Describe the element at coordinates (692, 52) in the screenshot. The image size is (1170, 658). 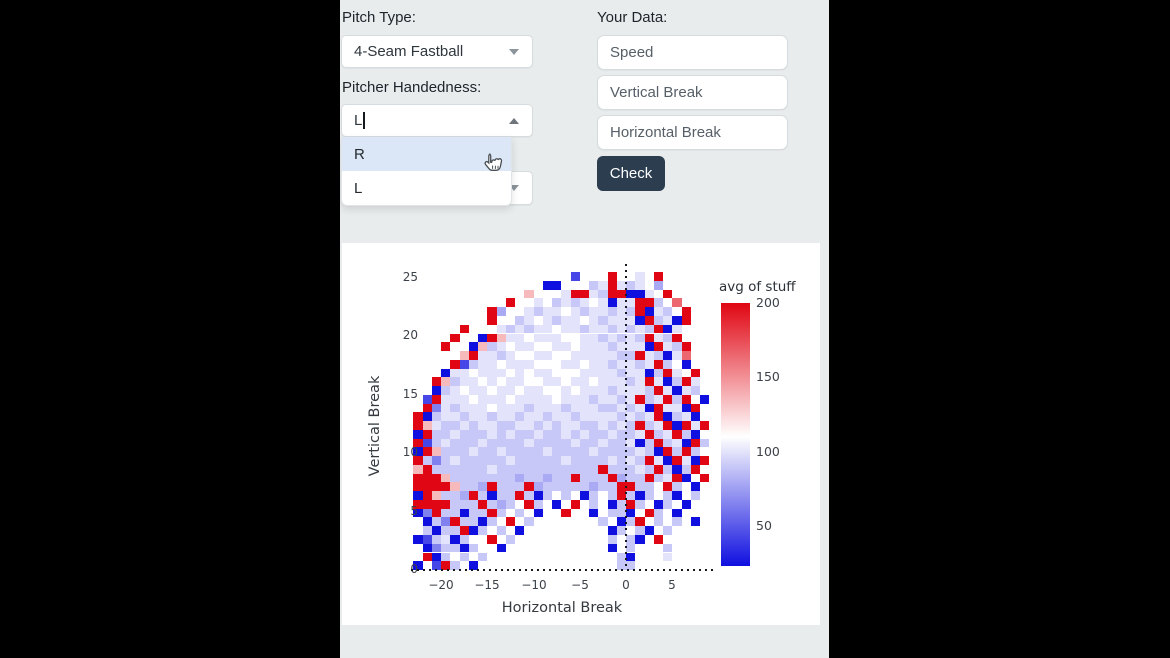
I see `speed-input` at that location.